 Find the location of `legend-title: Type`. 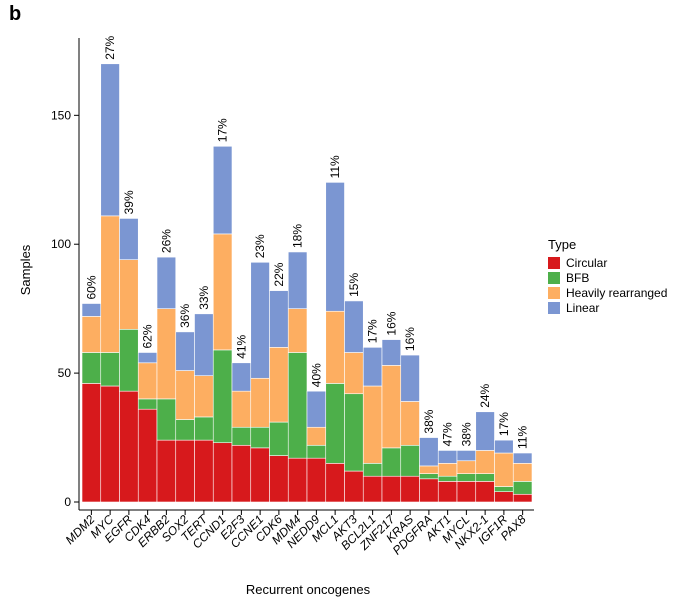

legend-title: Type is located at coordinates (562, 244).